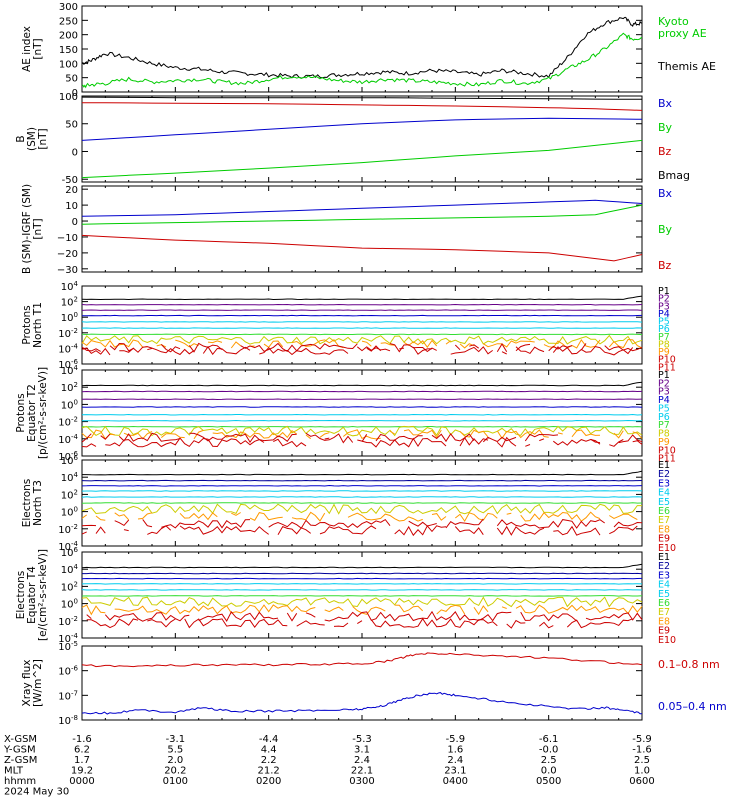 The image size is (750, 800). Describe the element at coordinates (27, 49) in the screenshot. I see `y-axis-label: AE index` at that location.